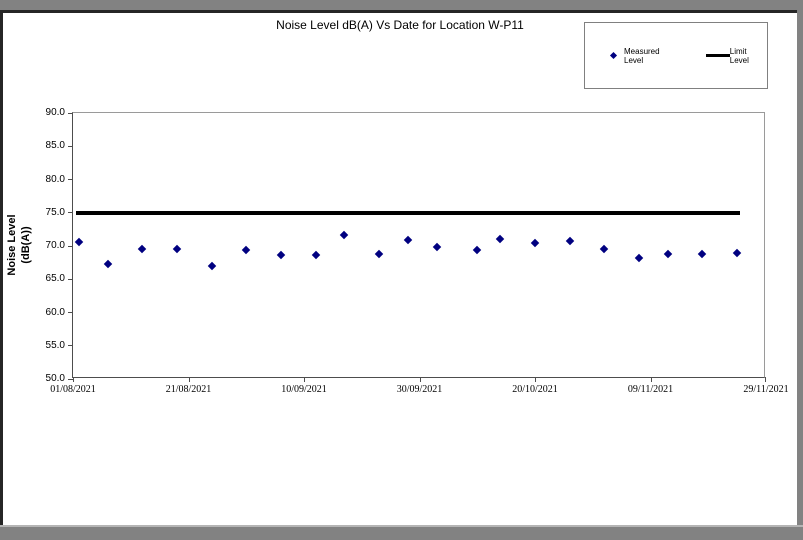 This screenshot has width=803, height=540. Describe the element at coordinates (535, 389) in the screenshot. I see `x-tick-label: 20/10/2021` at that location.